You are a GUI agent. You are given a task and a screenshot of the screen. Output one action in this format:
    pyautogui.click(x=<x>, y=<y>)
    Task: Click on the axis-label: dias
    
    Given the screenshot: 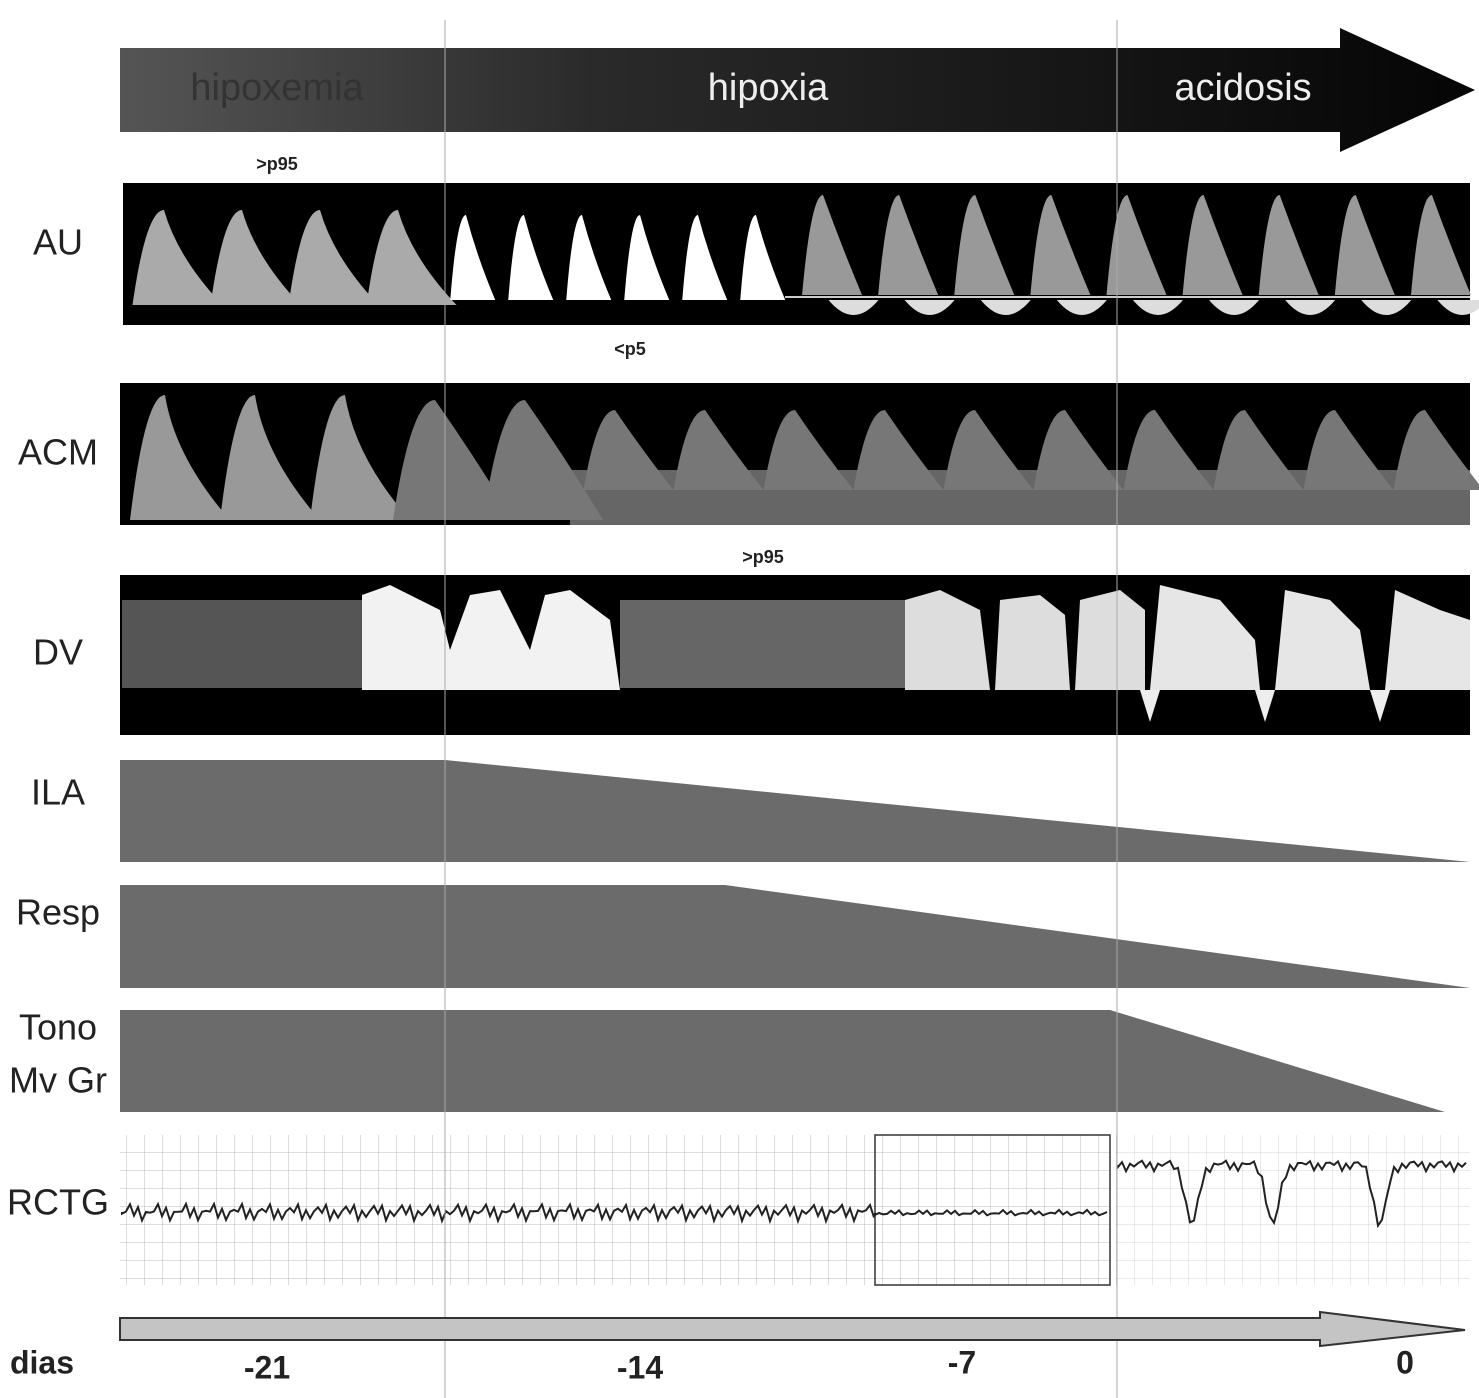 What is the action you would take?
    pyautogui.click(x=42, y=1362)
    